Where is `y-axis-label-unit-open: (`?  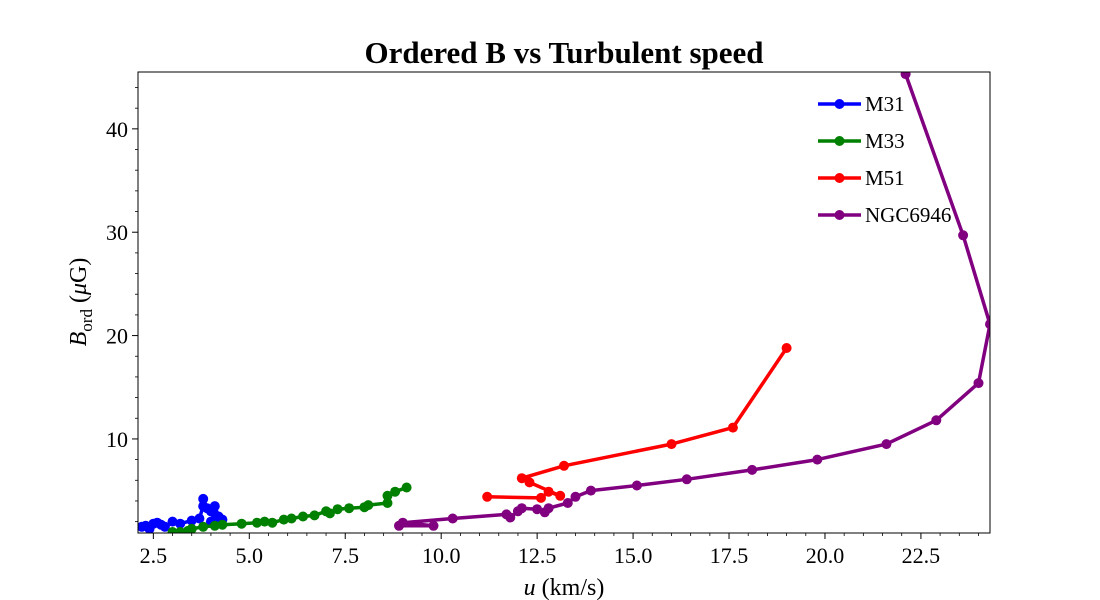
y-axis-label-unit-open: ( is located at coordinates (79, 302).